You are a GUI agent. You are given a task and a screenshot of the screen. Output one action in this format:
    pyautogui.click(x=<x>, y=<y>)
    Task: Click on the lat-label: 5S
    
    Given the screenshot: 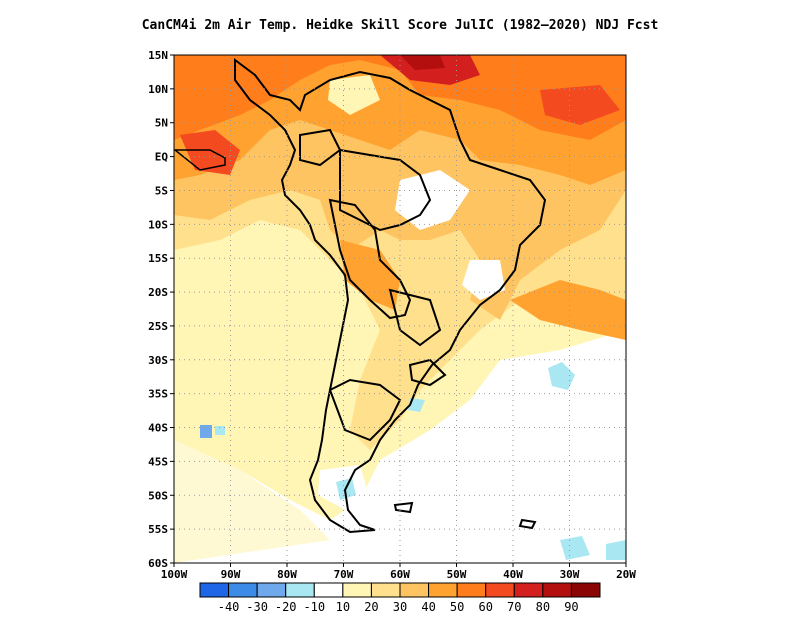 What is the action you would take?
    pyautogui.click(x=161, y=190)
    